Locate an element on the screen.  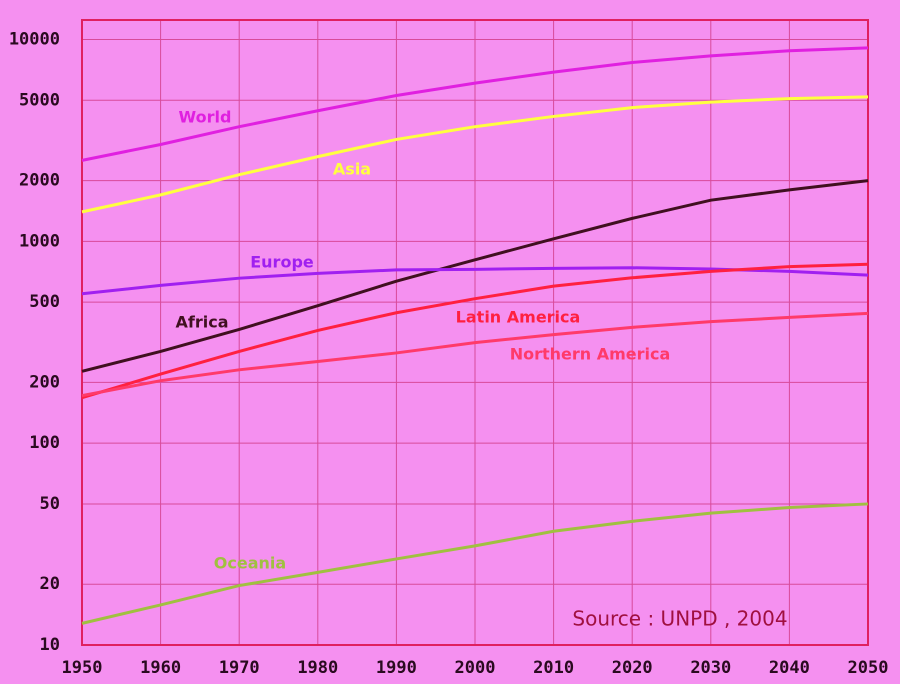
y-tick-label: 10 is located at coordinates (50, 645).